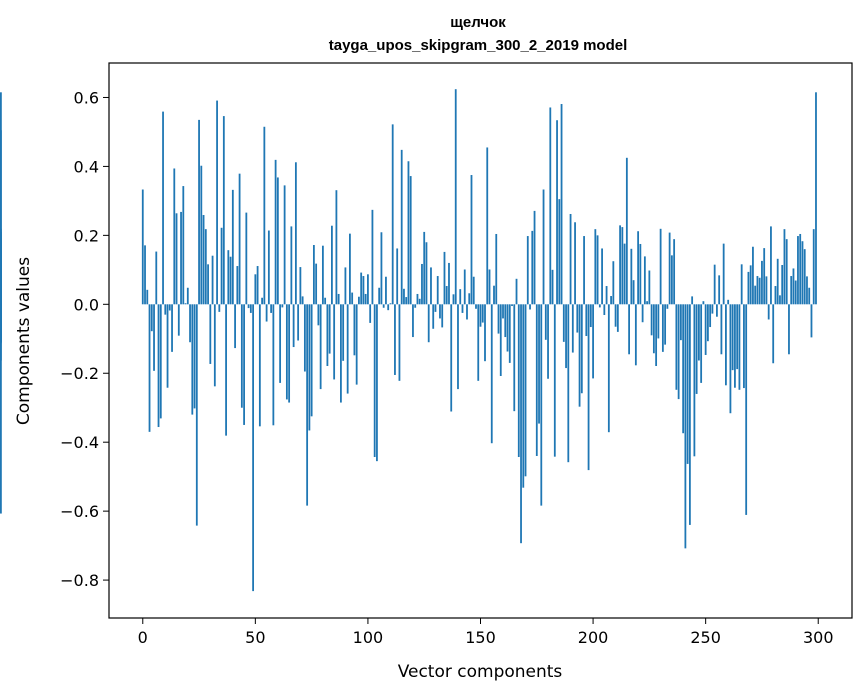 The width and height of the screenshot is (867, 696). Describe the element at coordinates (79, 580) in the screenshot. I see `y-tick-label: −0.8` at that location.